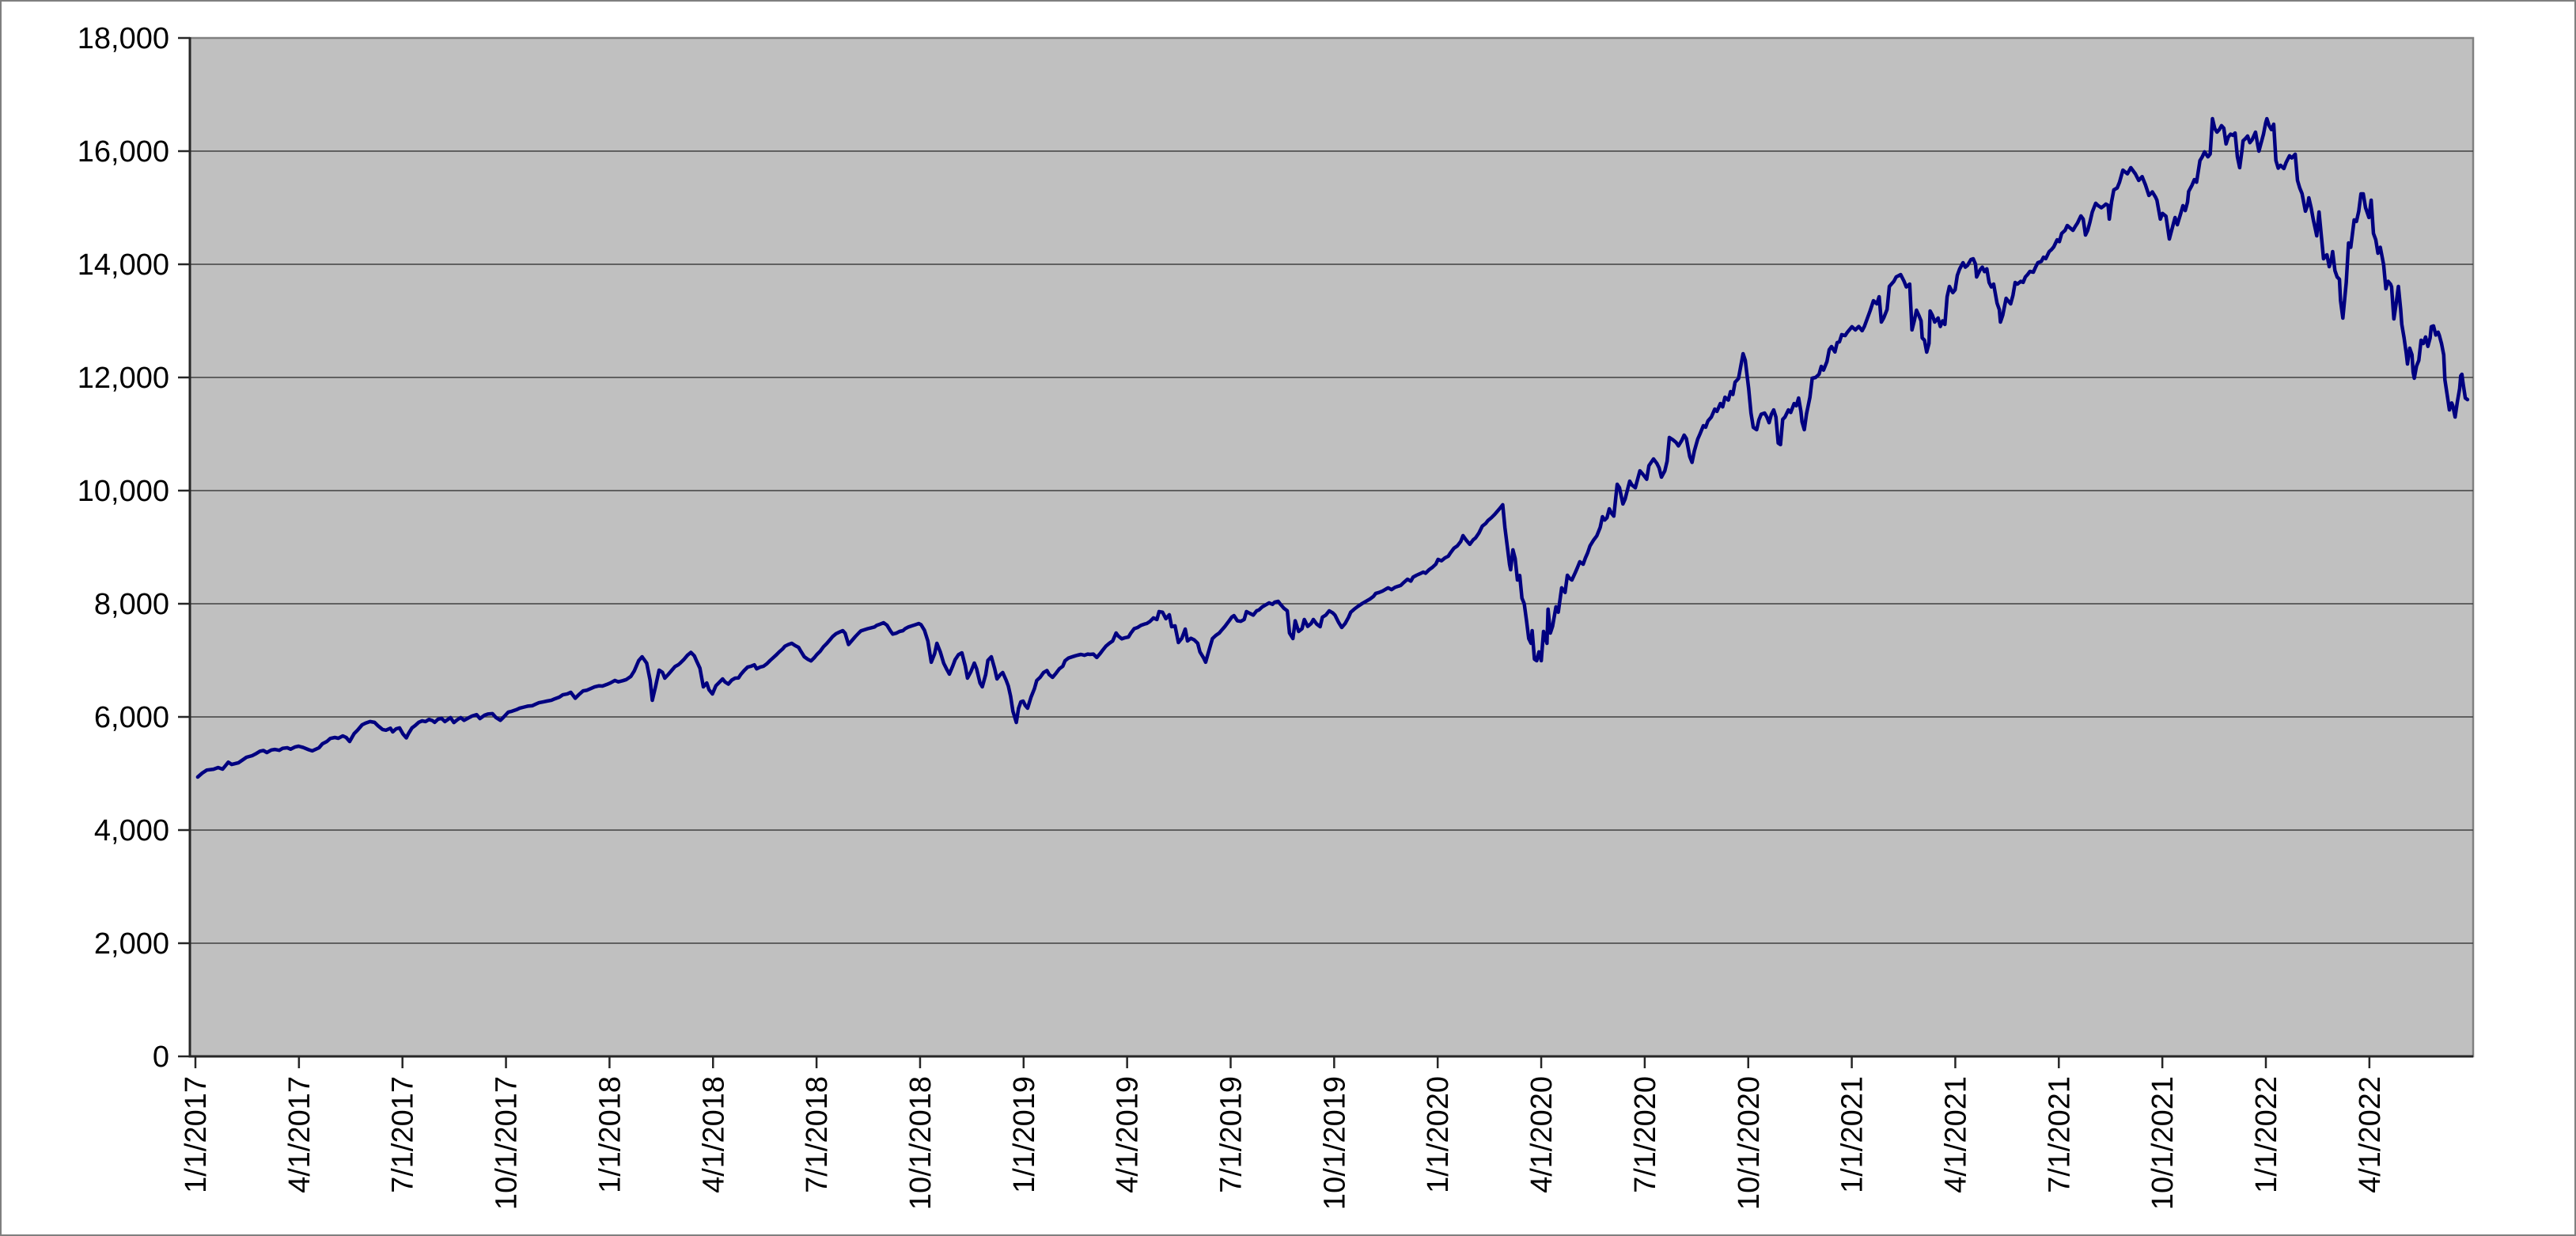  What do you see at coordinates (1853, 1134) in the screenshot?
I see `x-axis-label: 1/1/2021` at bounding box center [1853, 1134].